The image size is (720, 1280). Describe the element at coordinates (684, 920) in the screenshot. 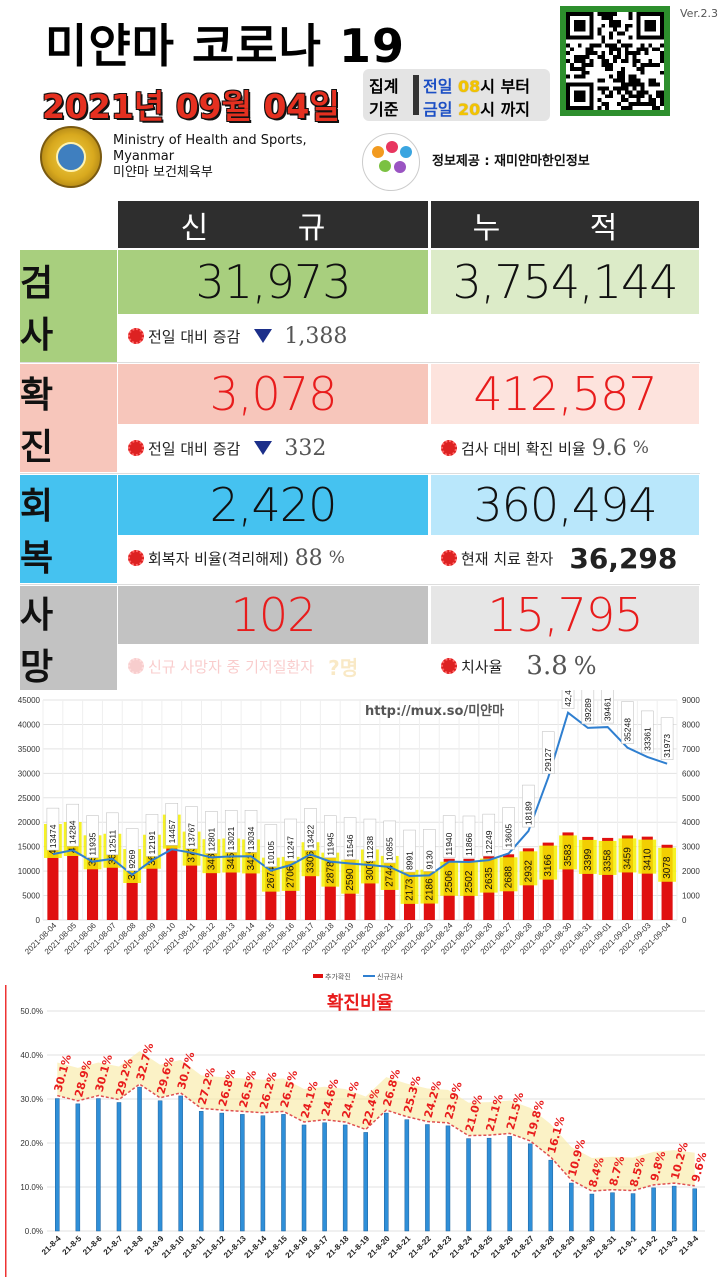

I see `y-tick-label-right: 0` at that location.